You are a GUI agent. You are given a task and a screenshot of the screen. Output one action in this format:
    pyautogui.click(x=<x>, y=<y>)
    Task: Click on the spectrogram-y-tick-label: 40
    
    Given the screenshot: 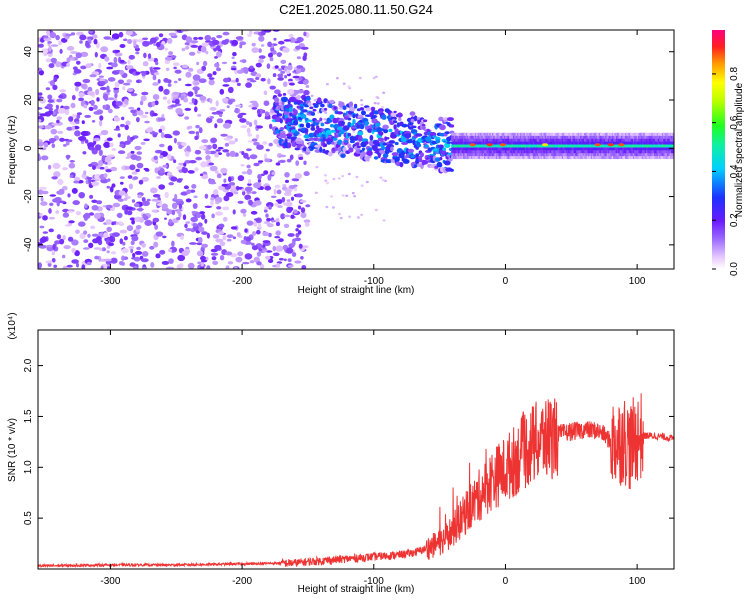 What is the action you would take?
    pyautogui.click(x=28, y=52)
    